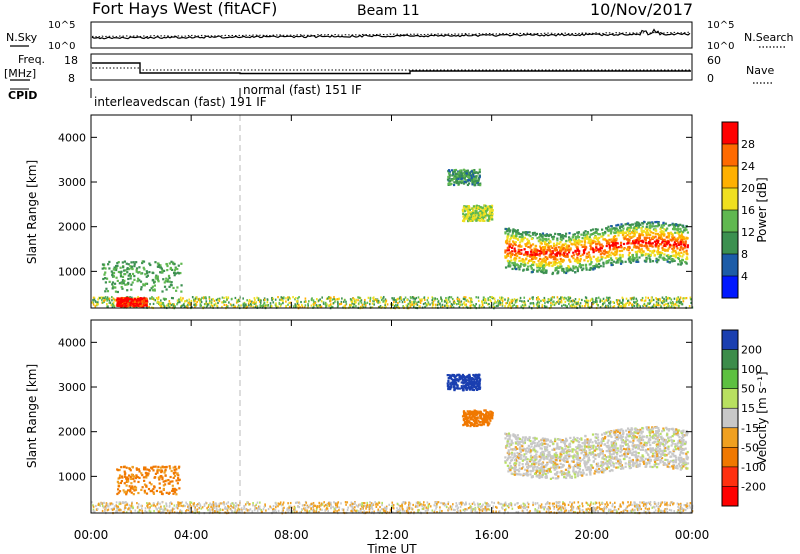 Image resolution: width=800 pixels, height=554 pixels. I want to click on cpid-label: CPID, so click(22, 95).